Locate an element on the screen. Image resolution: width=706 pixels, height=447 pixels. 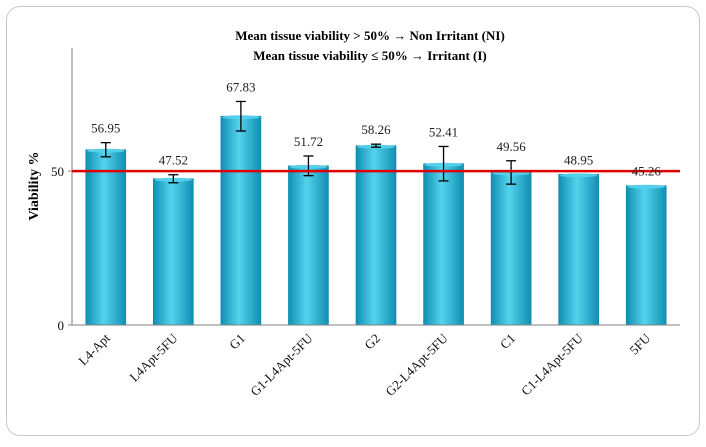
bar-L4-Apt is located at coordinates (106, 237).